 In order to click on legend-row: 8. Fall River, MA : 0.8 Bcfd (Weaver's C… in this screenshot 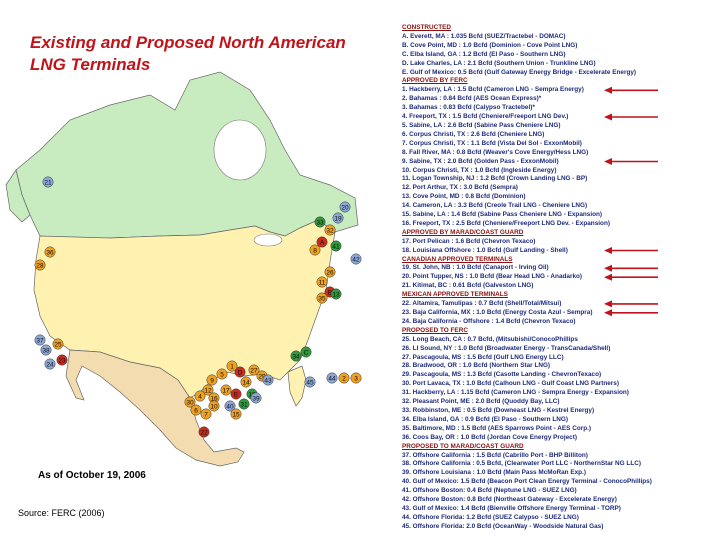, I will do `click(495, 152)`.